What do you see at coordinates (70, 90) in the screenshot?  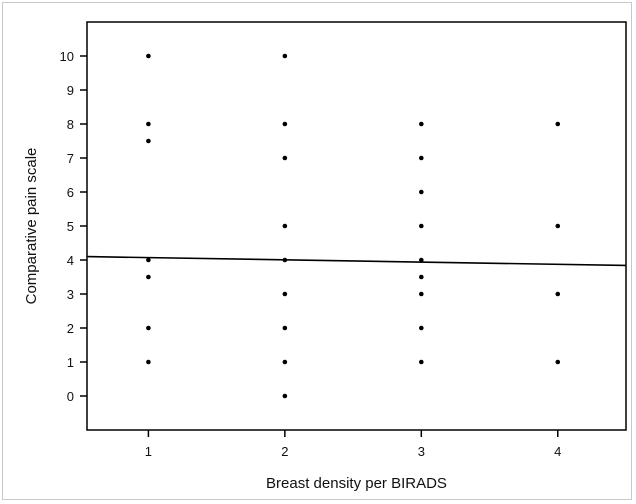 I see `y-tick-label-9: 9` at bounding box center [70, 90].